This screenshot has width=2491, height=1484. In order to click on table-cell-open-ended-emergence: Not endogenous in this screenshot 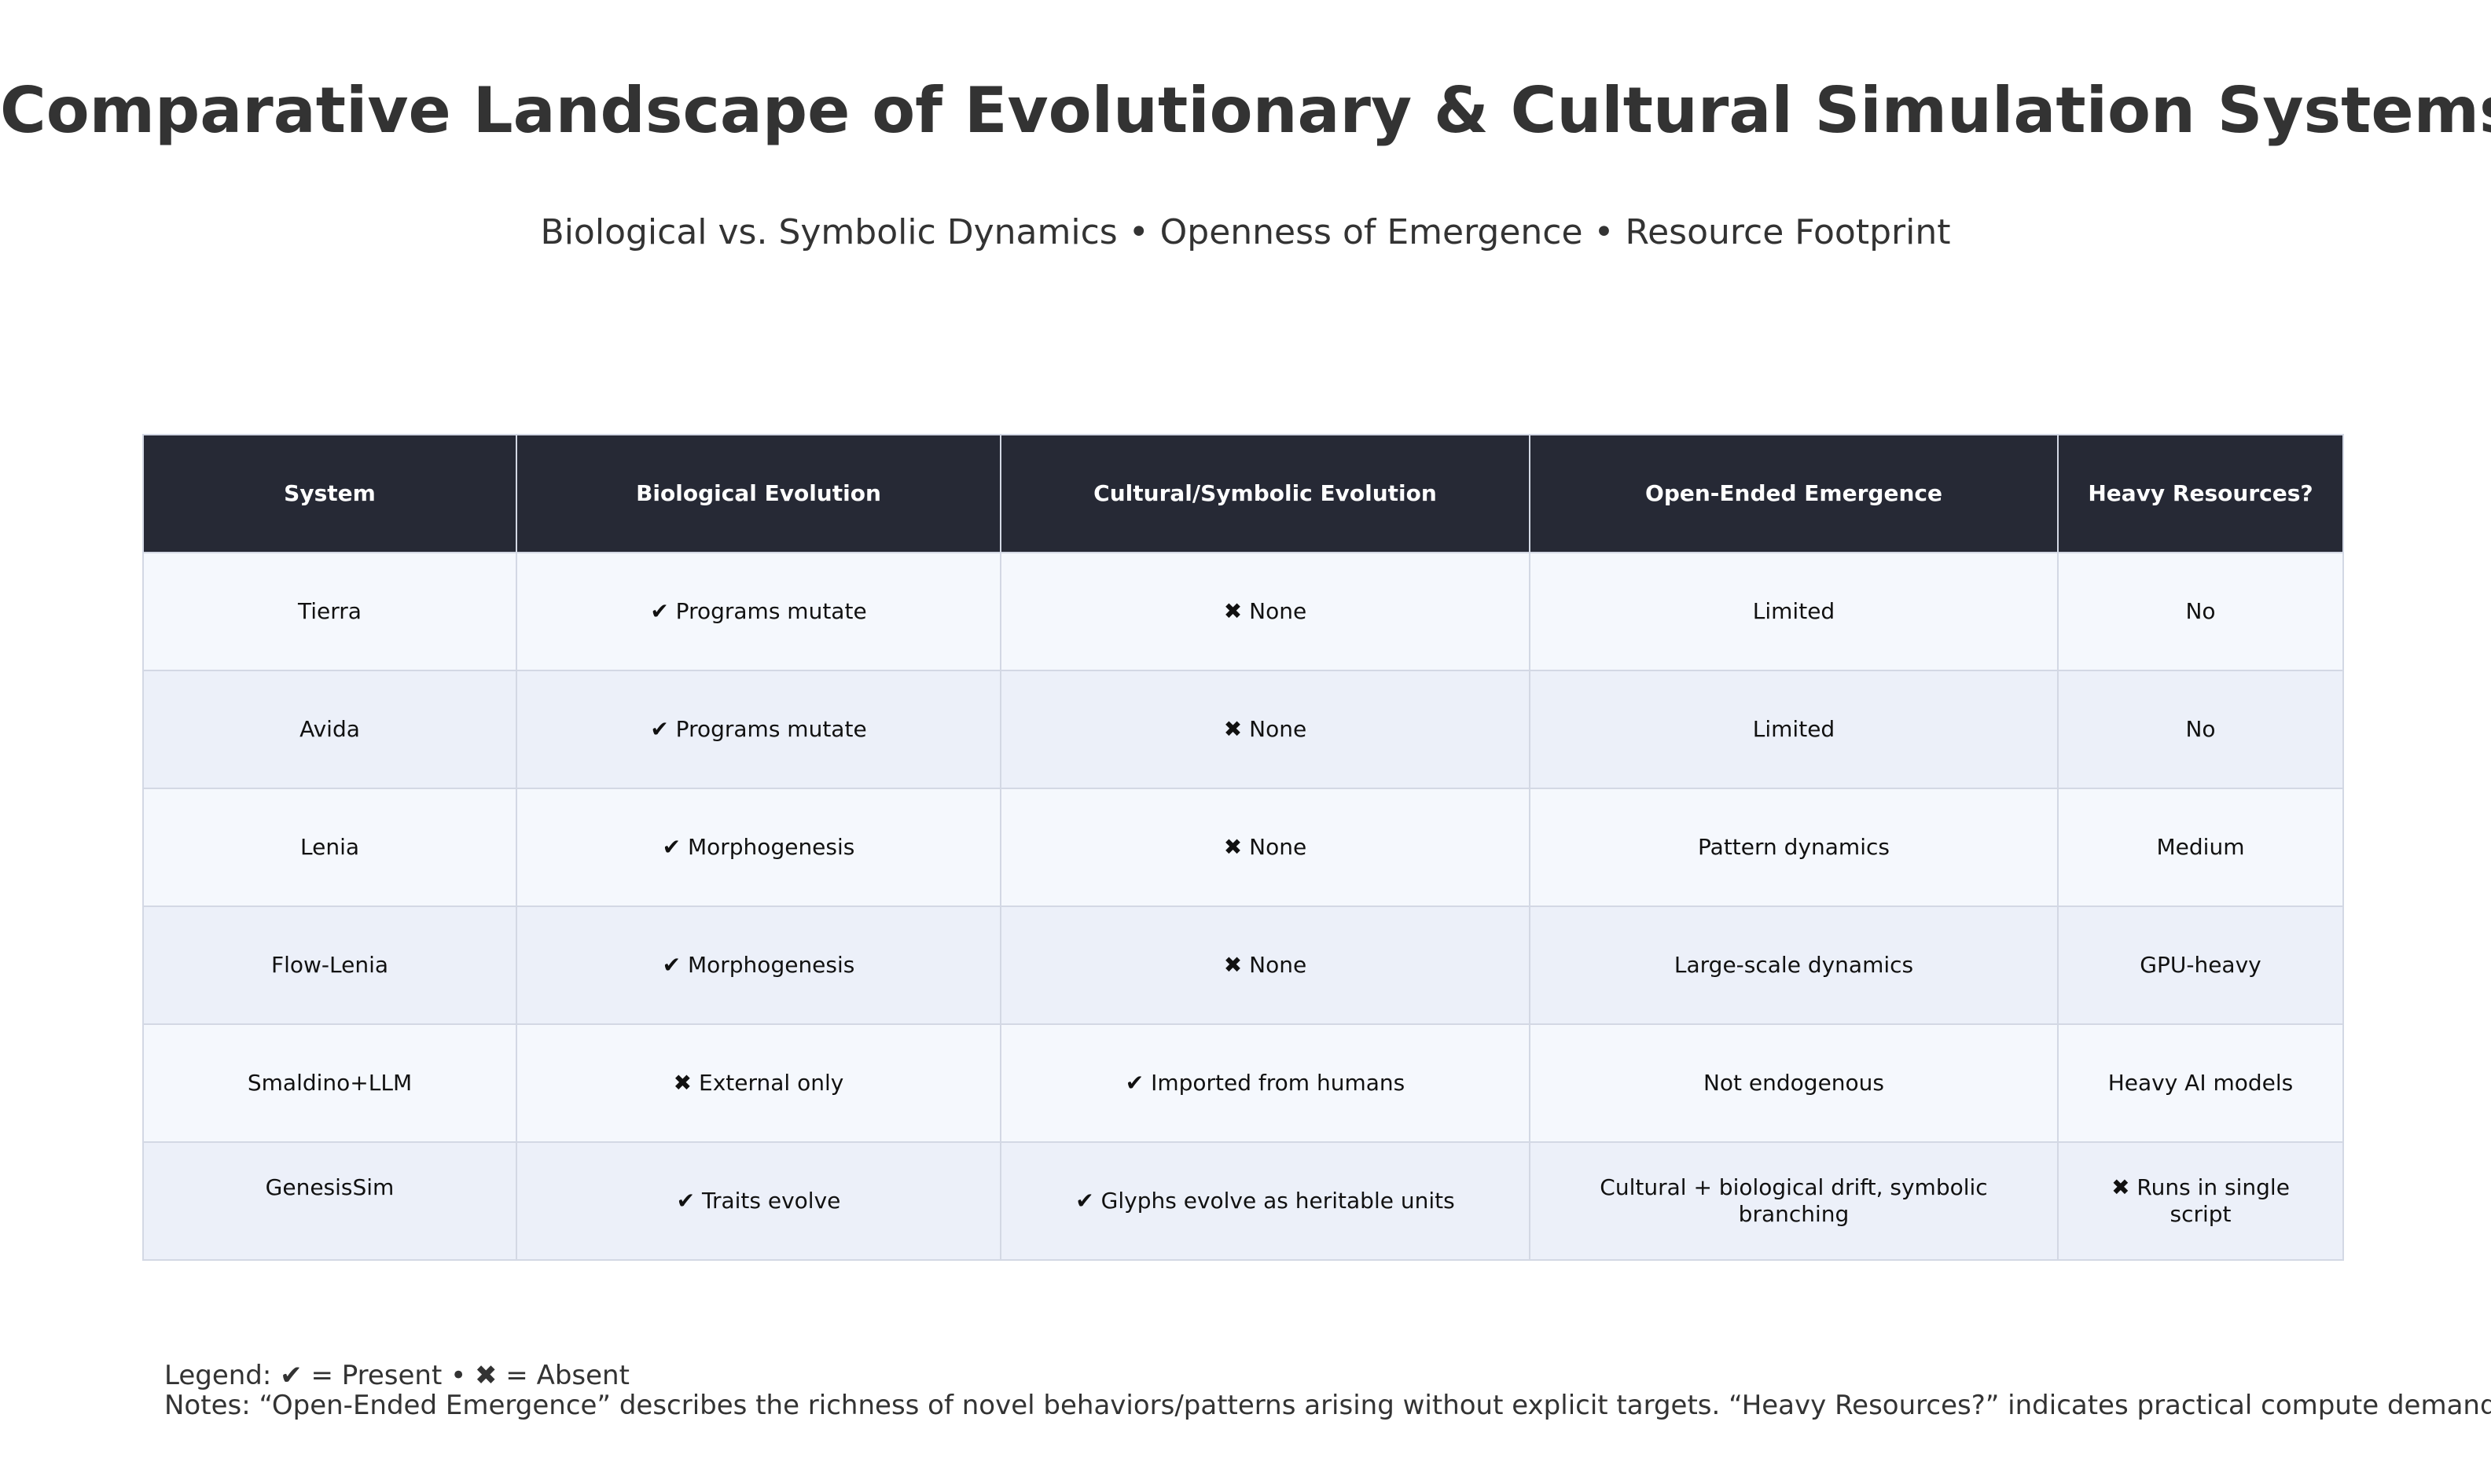, I will do `click(1794, 1083)`.